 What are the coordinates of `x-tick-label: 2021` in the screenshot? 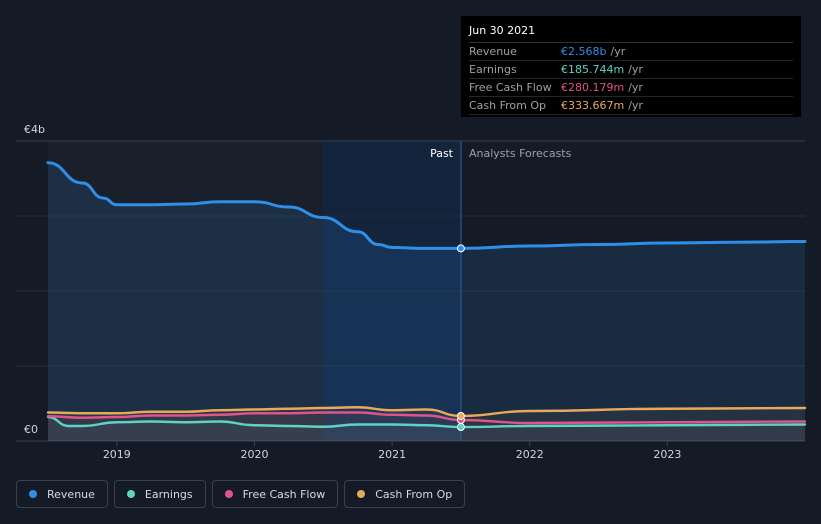 It's located at (392, 454).